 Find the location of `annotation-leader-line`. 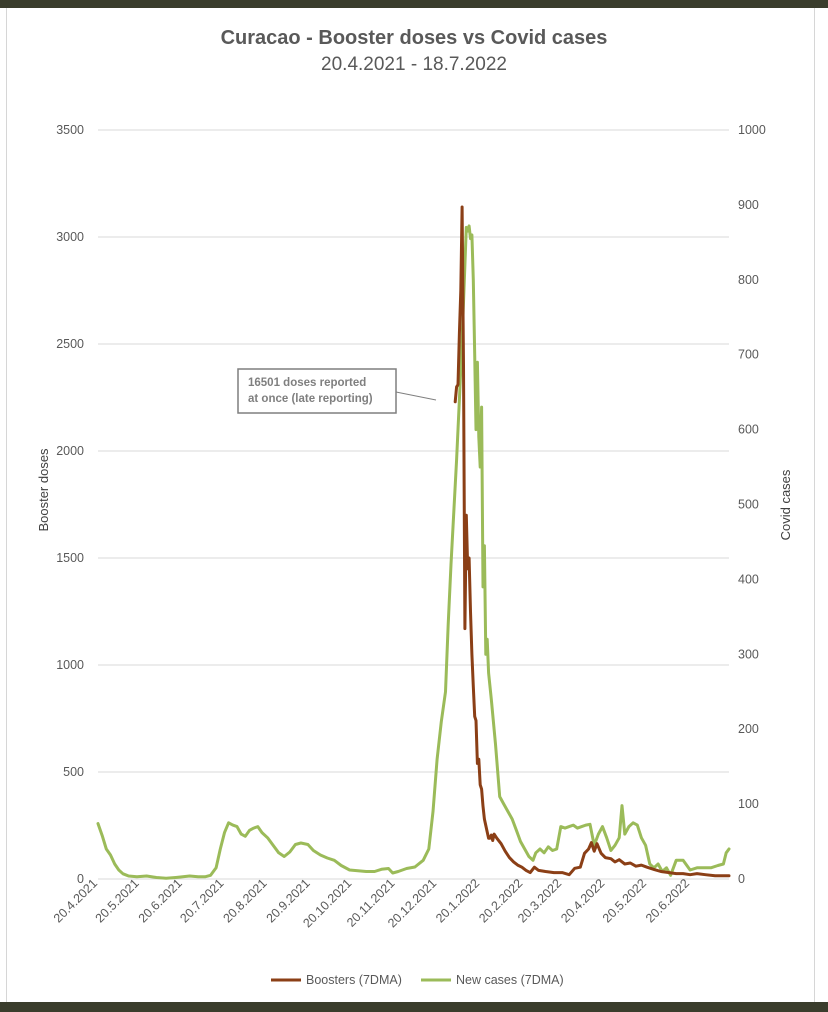

annotation-leader-line is located at coordinates (416, 396).